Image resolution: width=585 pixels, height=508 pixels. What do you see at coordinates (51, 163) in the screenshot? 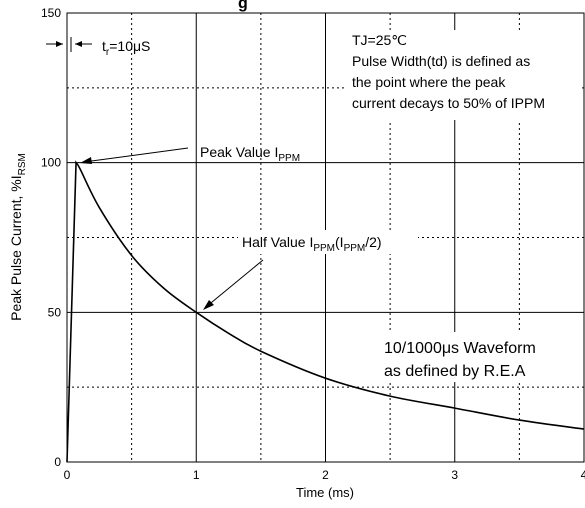
I see `y-tick-label: 100` at bounding box center [51, 163].